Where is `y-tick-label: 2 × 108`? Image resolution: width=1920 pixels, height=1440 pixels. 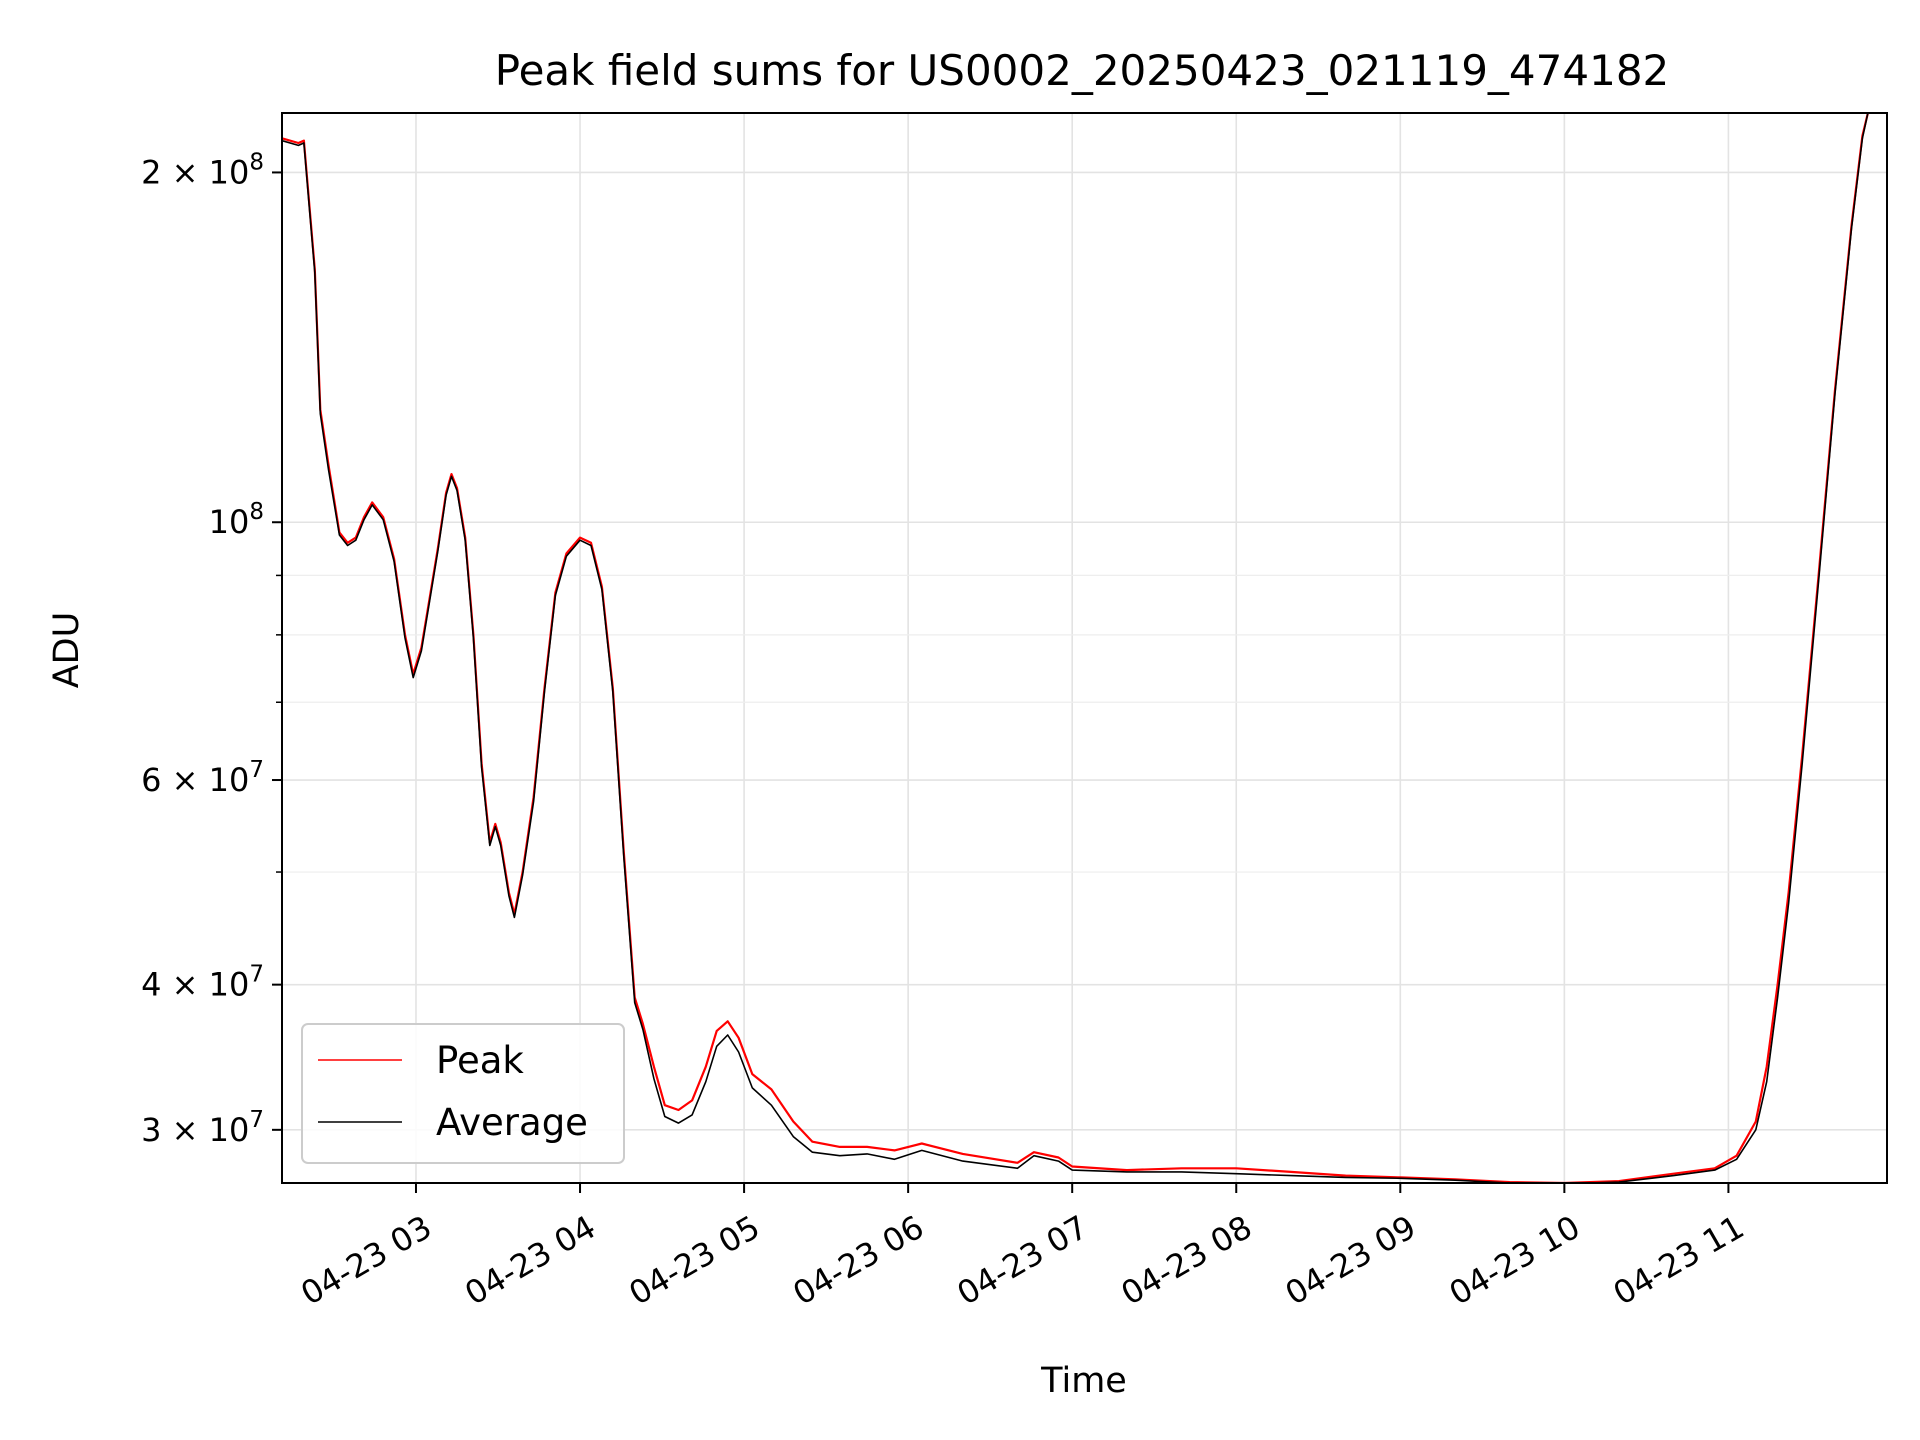 y-tick-label: 2 × 108 is located at coordinates (202, 170).